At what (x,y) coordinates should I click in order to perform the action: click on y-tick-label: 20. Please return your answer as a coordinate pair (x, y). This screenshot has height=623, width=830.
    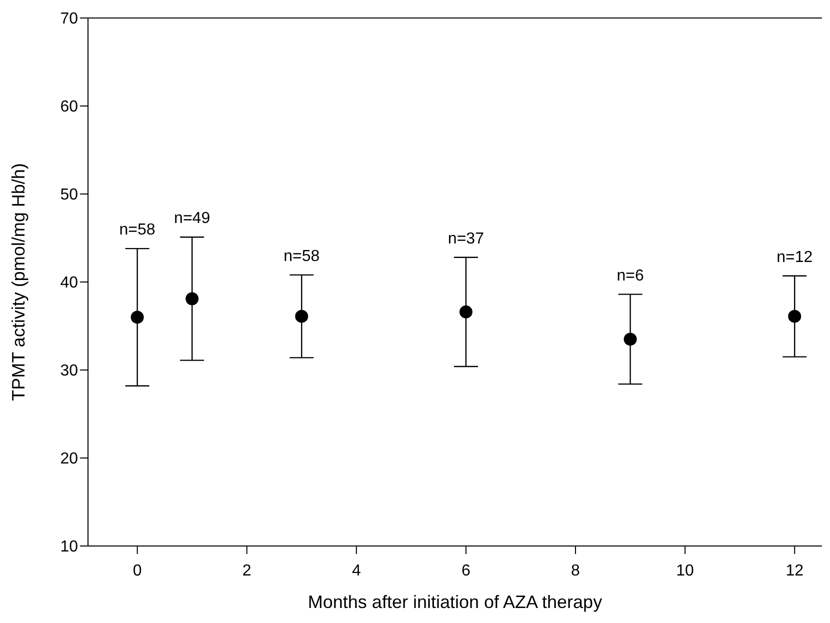
    Looking at the image, I should click on (69, 459).